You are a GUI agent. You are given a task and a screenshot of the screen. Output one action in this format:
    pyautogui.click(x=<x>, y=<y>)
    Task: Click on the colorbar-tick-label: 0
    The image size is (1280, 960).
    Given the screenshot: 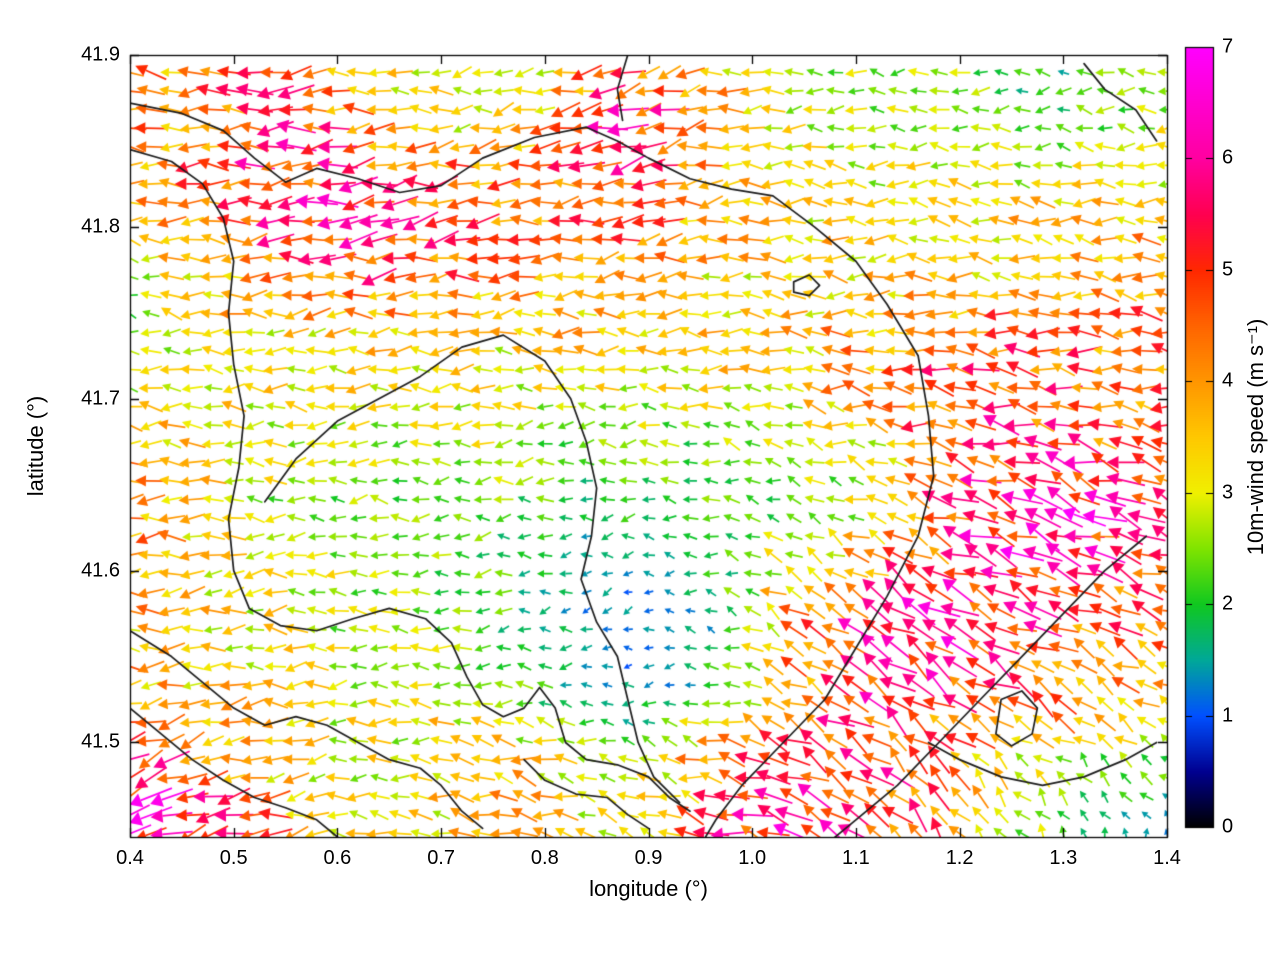 What is the action you would take?
    pyautogui.click(x=1228, y=826)
    